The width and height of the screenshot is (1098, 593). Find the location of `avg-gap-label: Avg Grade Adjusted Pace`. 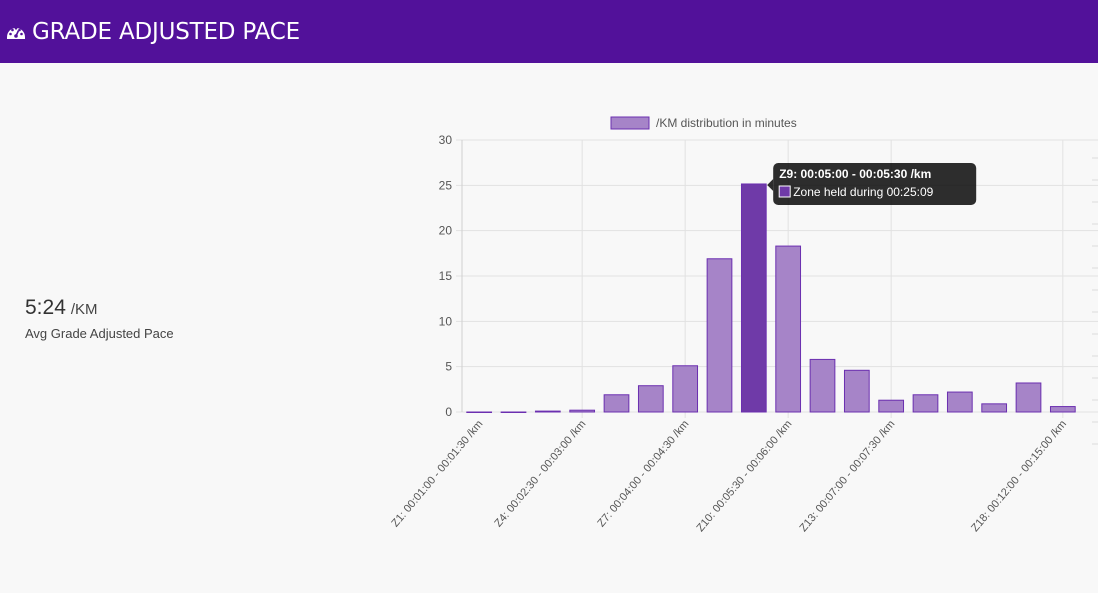

avg-gap-label: Avg Grade Adjusted Pace is located at coordinates (99, 333).